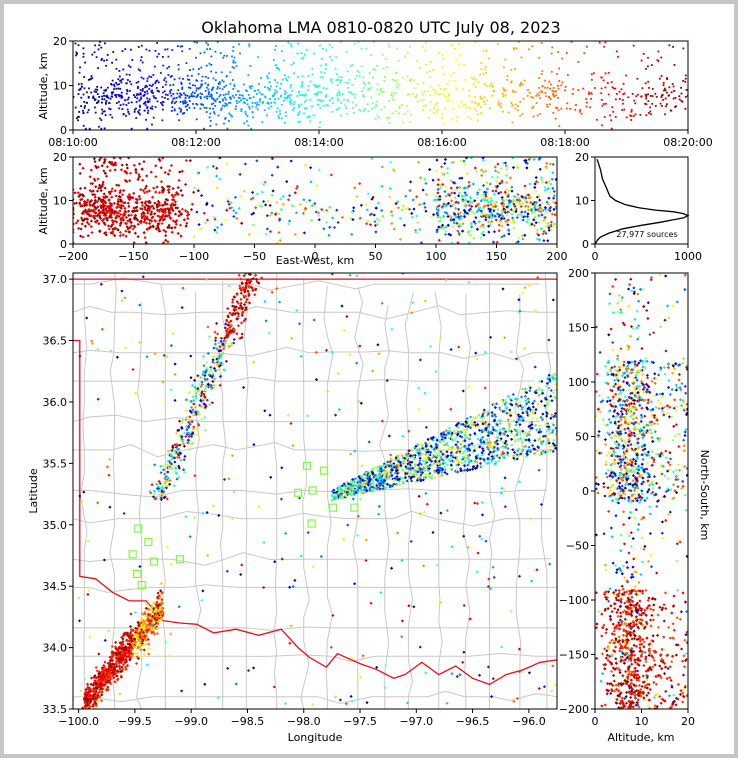  Describe the element at coordinates (254, 256) in the screenshot. I see `east-west-xaxis-tick-label: −50` at that location.